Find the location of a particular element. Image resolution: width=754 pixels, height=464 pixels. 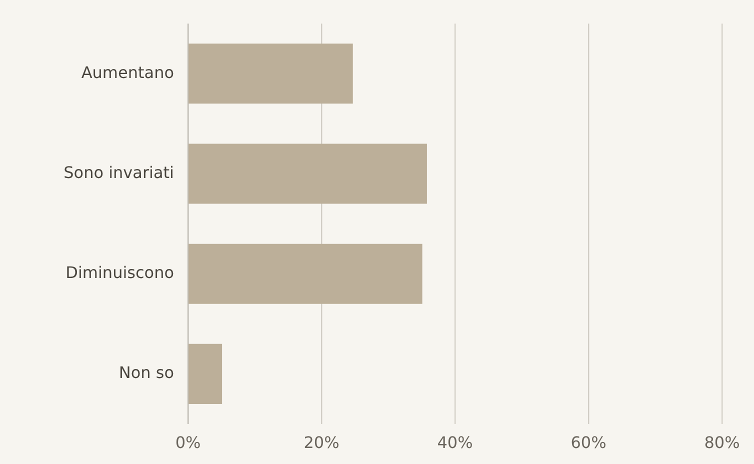

x-tick-label: 80% is located at coordinates (722, 442).